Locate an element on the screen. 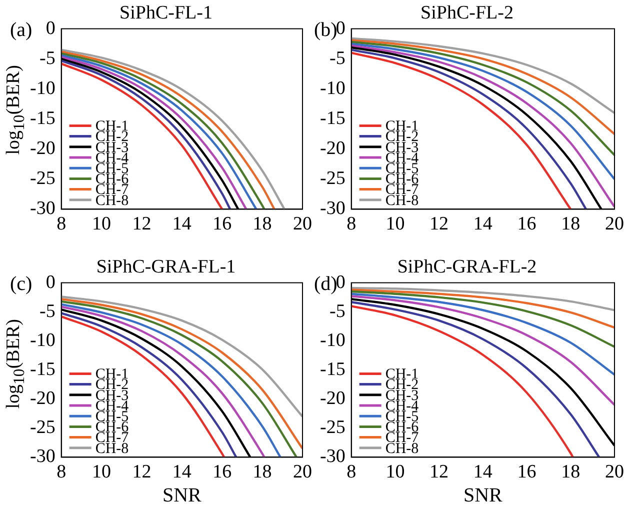 This screenshot has width=624, height=508. text: (c) is located at coordinates (21, 284).